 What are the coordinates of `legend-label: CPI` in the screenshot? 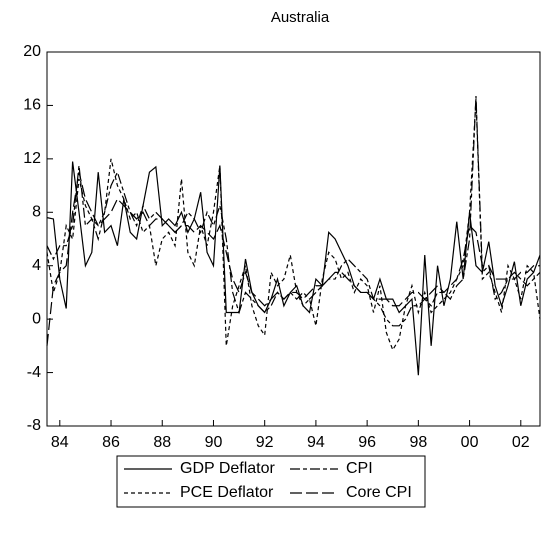 It's located at (359, 468).